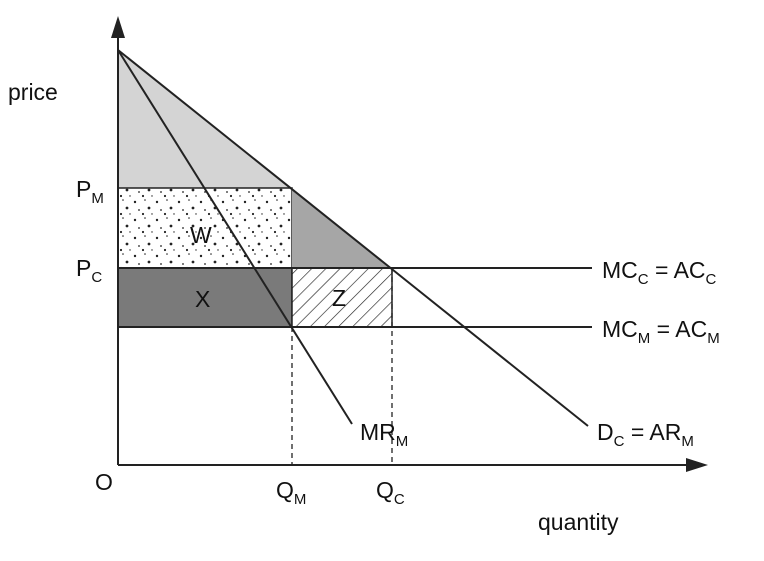 Image resolution: width=764 pixels, height=561 pixels. Describe the element at coordinates (652, 432) in the screenshot. I see `label-part: = AR` at that location.